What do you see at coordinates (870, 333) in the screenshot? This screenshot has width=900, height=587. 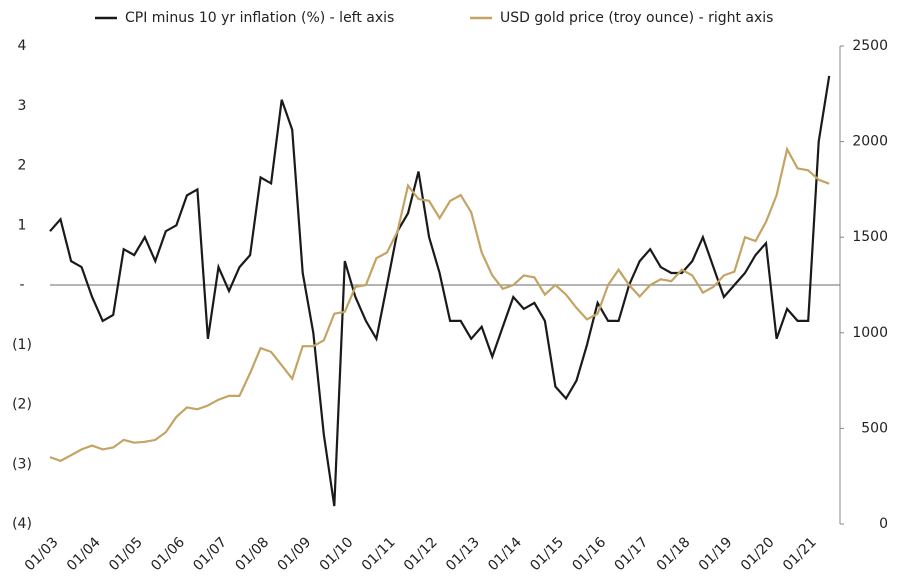 I see `y2-tick-label: 1000` at bounding box center [870, 333].